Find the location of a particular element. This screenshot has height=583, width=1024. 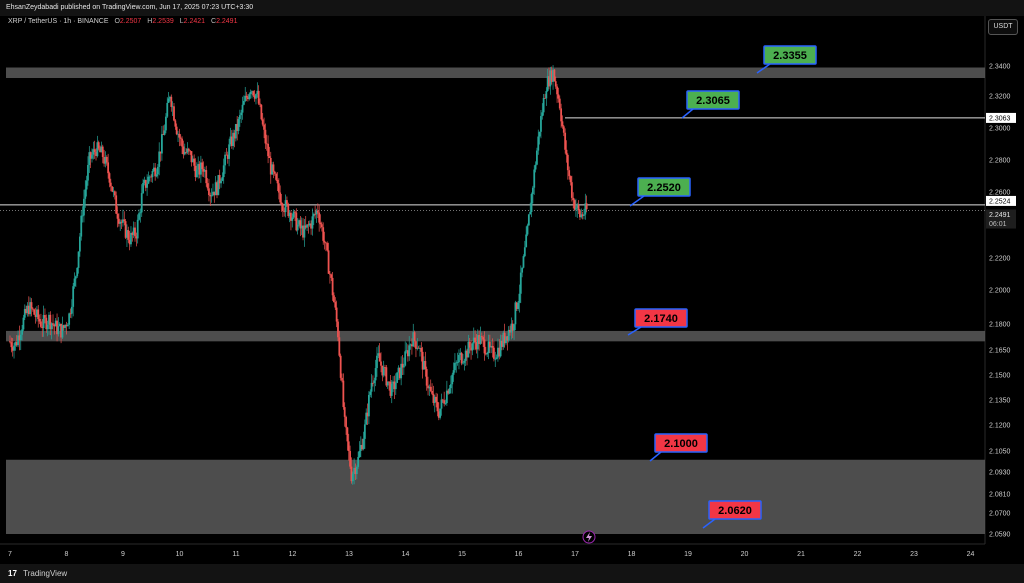

x-tick-label: 10 is located at coordinates (180, 554).